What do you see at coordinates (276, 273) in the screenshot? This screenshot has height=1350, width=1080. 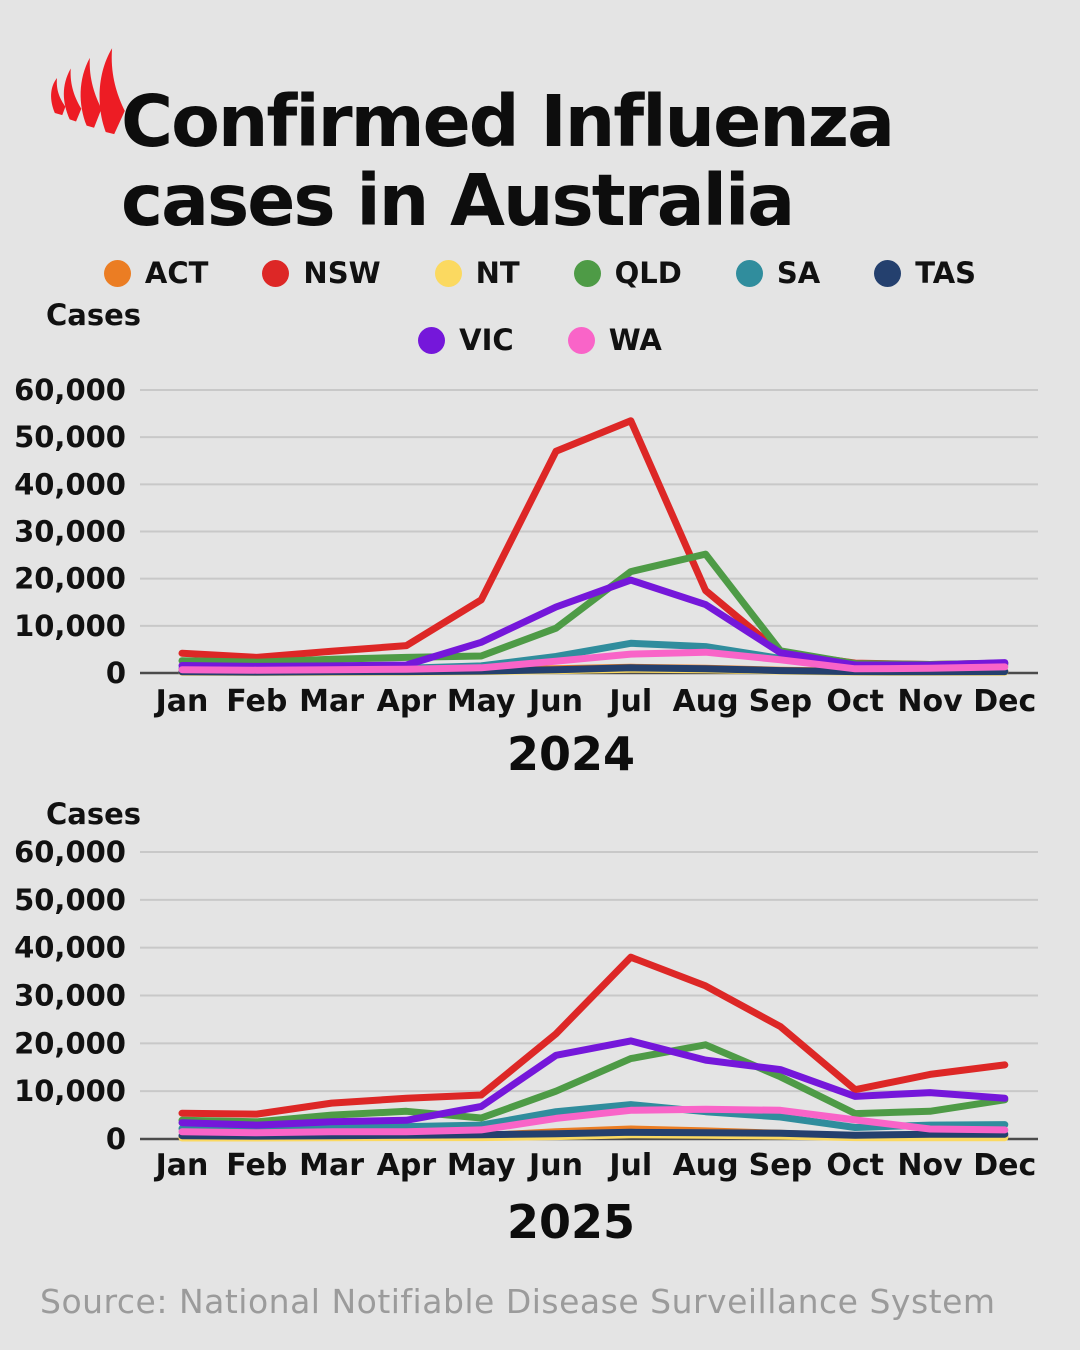 I see `legend-dot-nsw` at bounding box center [276, 273].